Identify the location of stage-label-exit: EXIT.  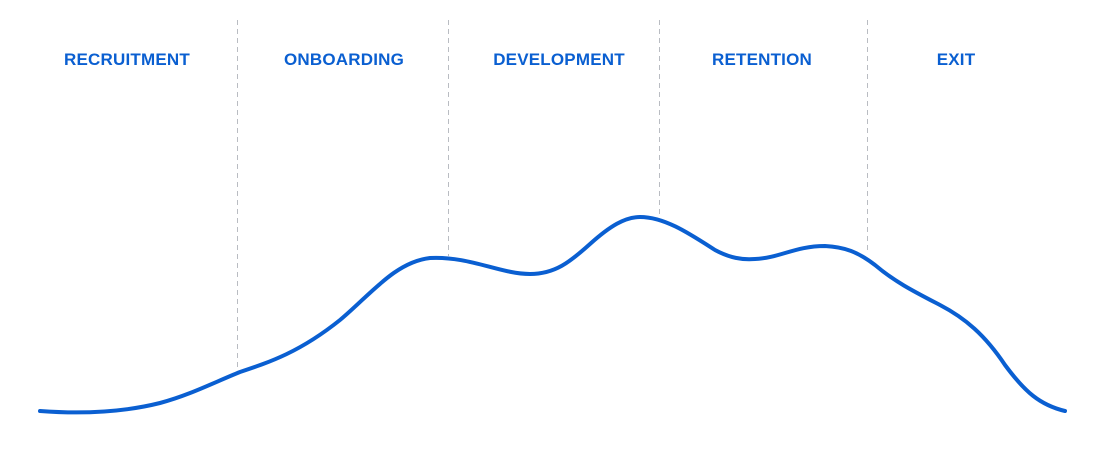
(956, 59).